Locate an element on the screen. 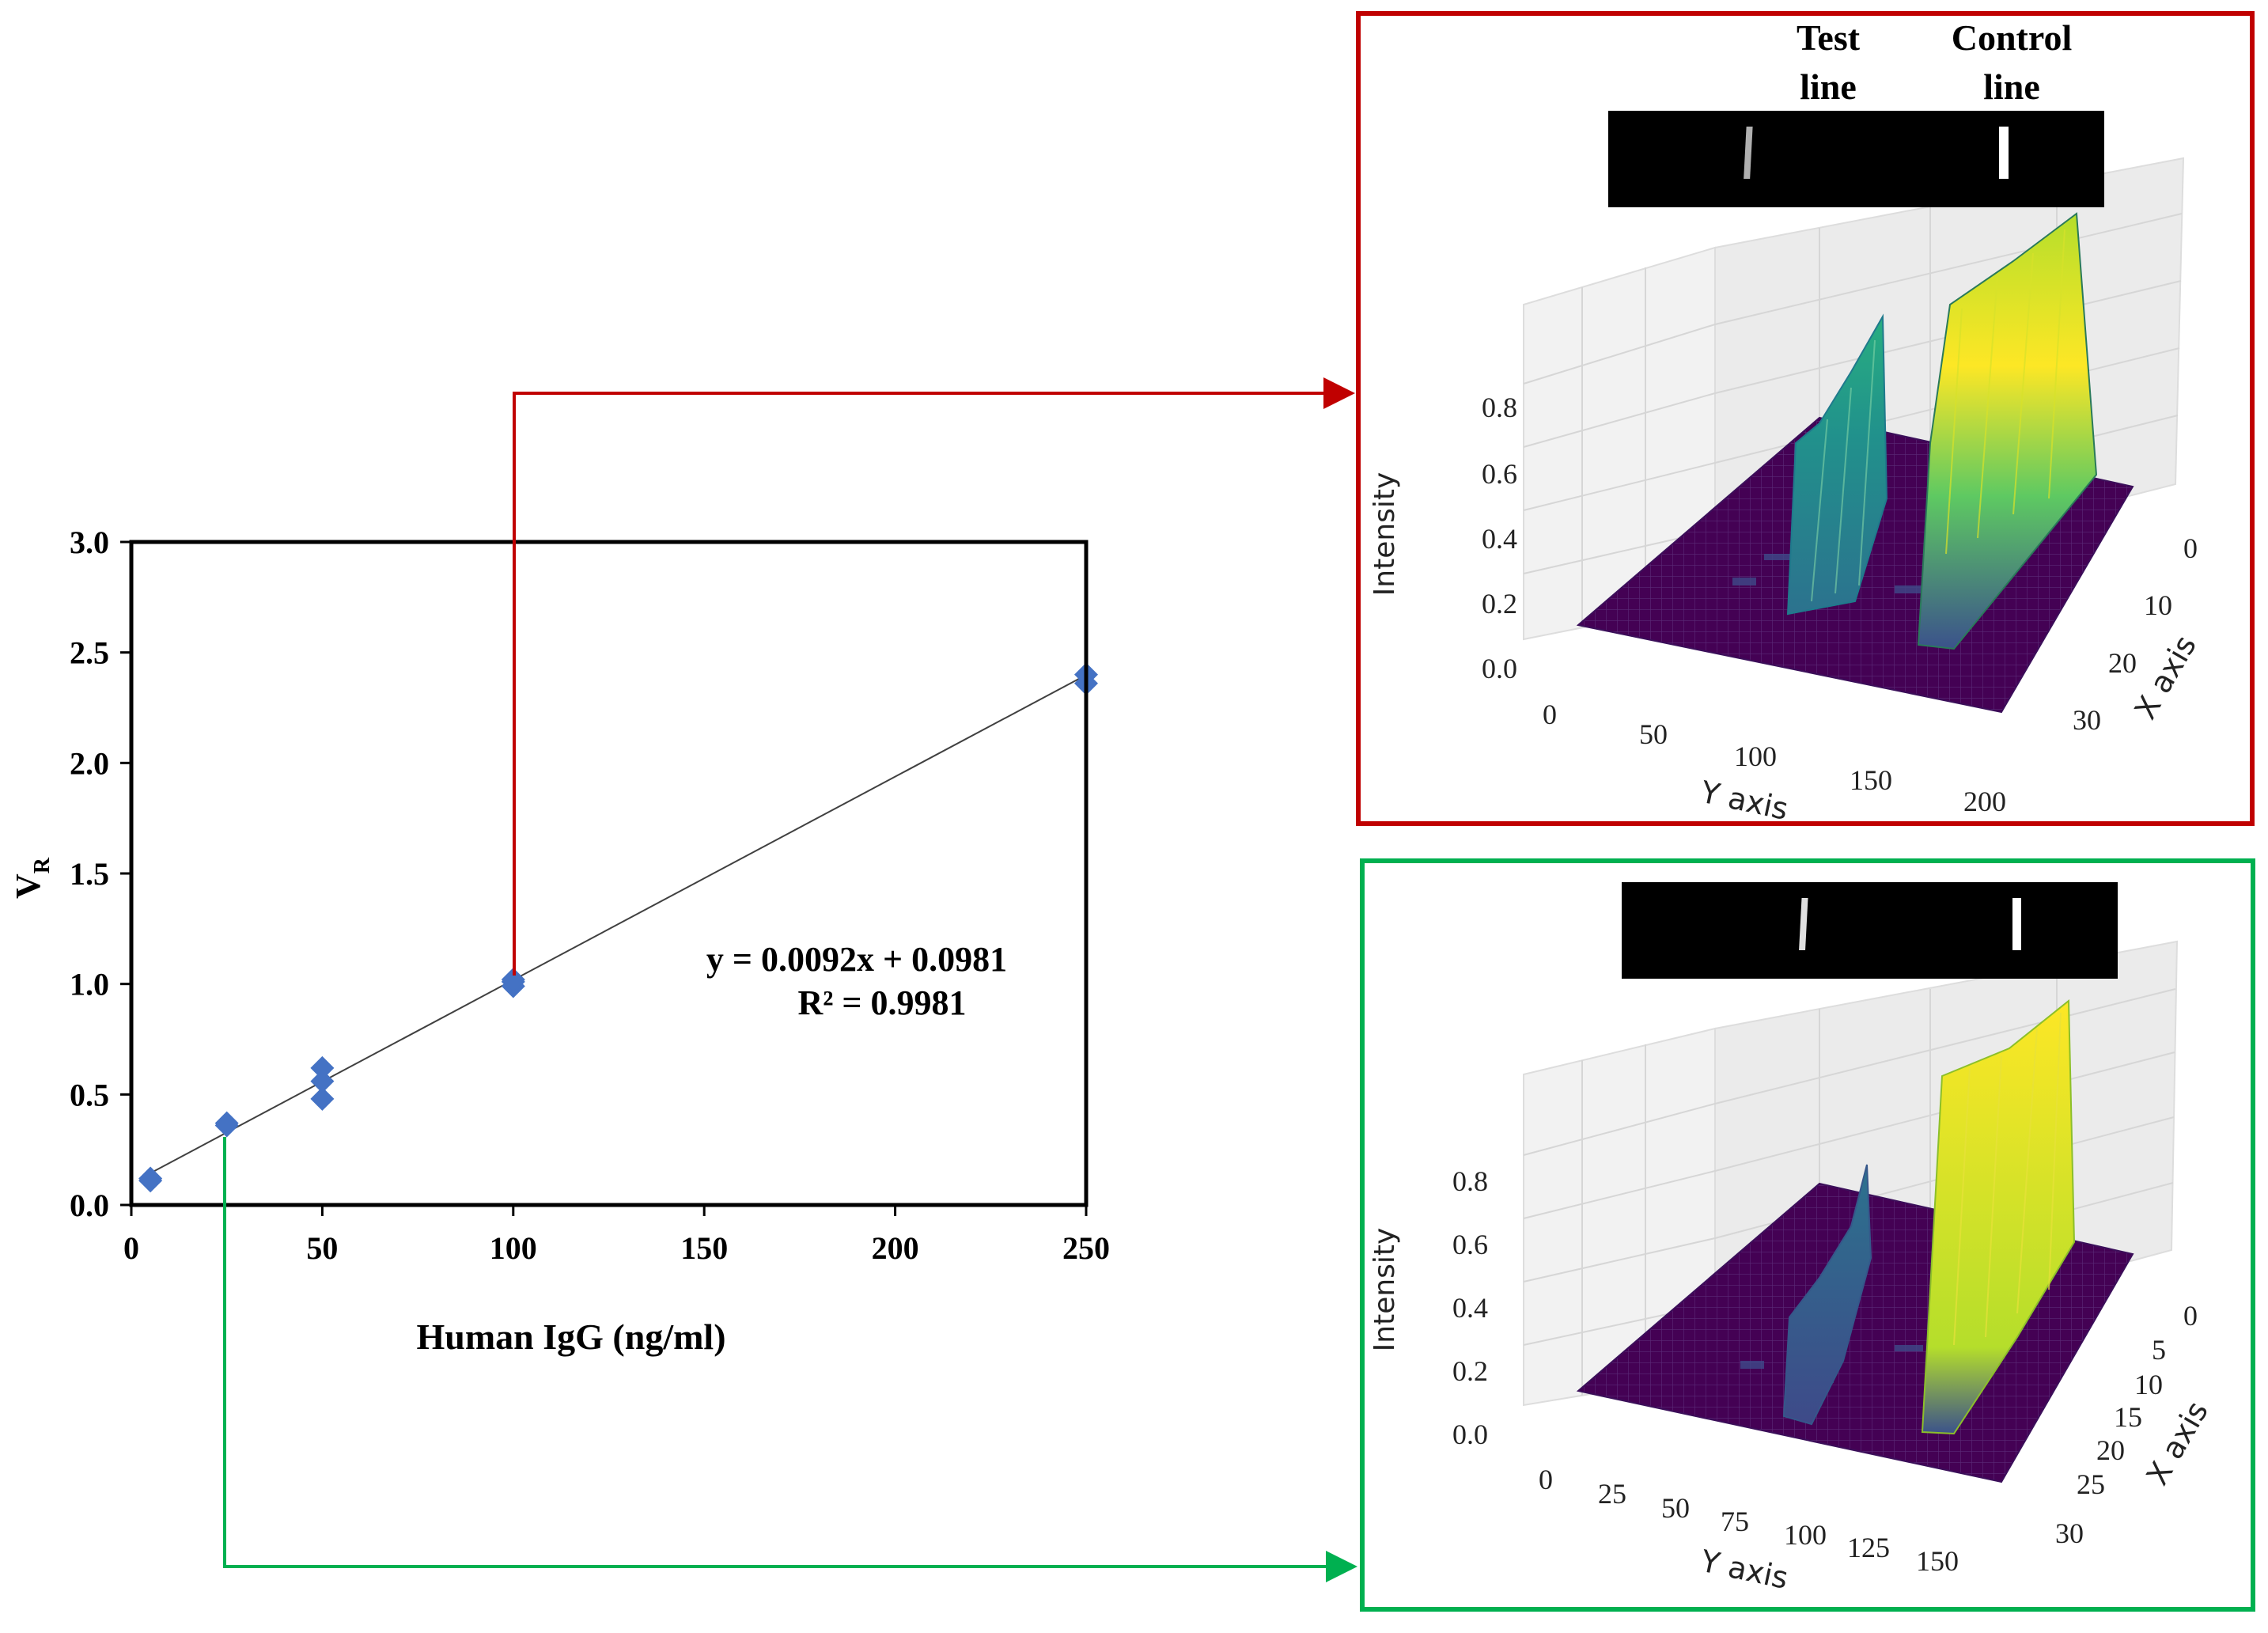 Image resolution: width=2268 pixels, height=1633 pixels. x-tick-label: 50 is located at coordinates (322, 1248).